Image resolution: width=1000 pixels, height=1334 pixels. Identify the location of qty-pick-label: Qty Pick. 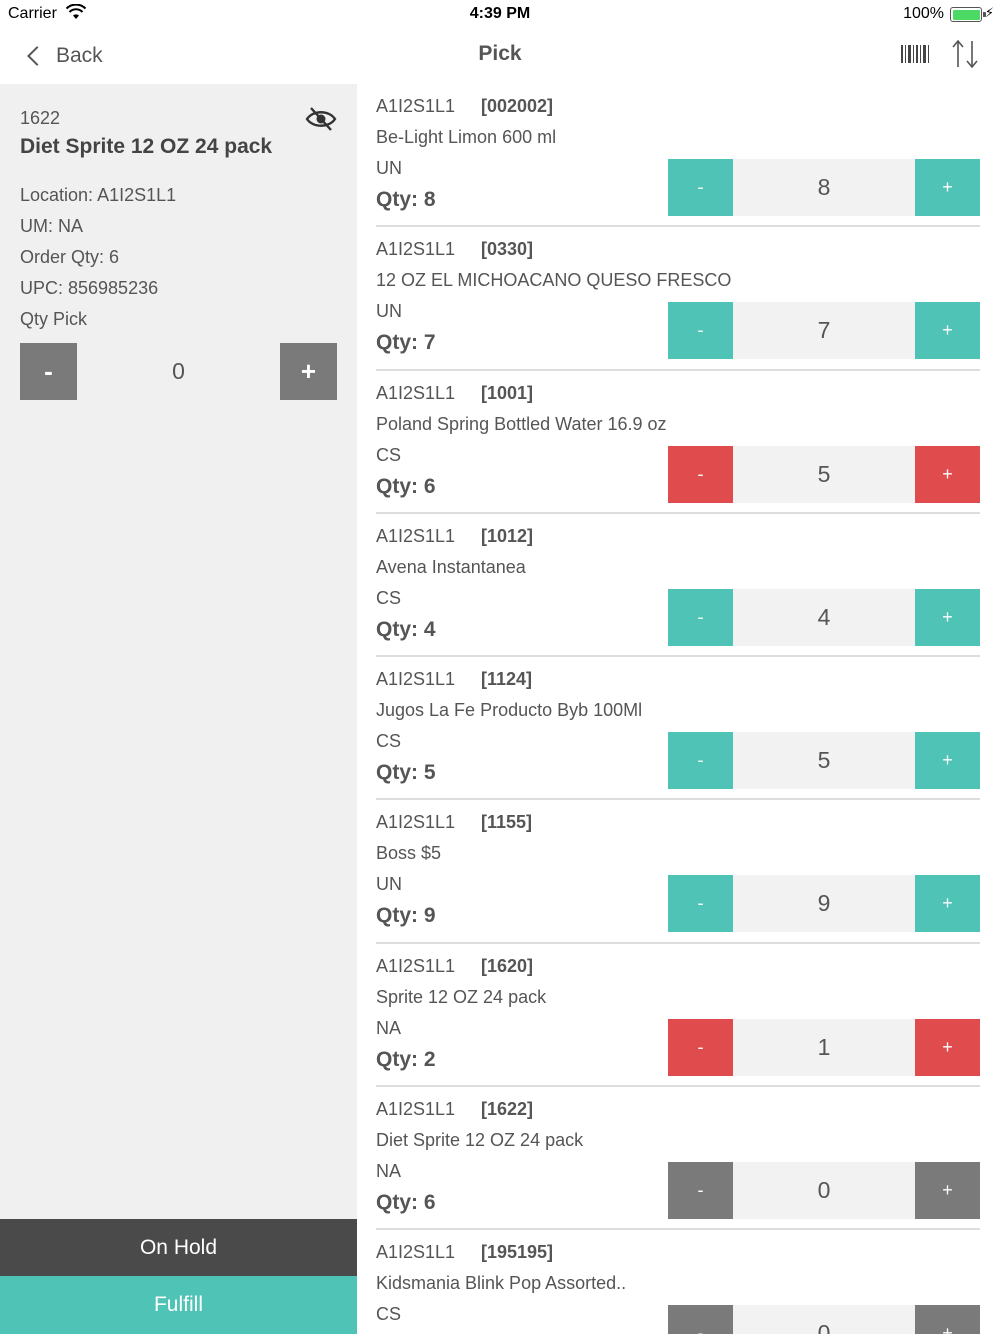
(54, 319).